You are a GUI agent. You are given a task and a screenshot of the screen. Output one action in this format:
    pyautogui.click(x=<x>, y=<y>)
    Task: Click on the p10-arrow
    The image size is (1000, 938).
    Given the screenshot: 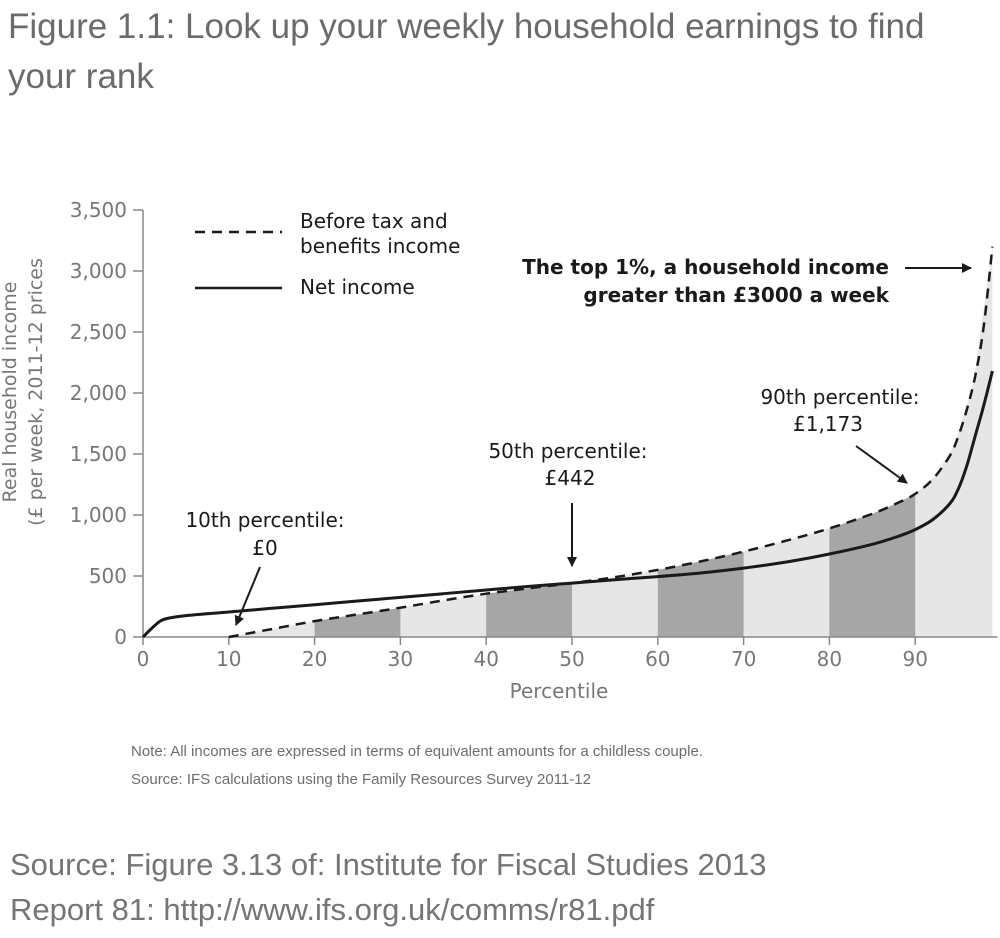 What is the action you would take?
    pyautogui.click(x=247, y=596)
    